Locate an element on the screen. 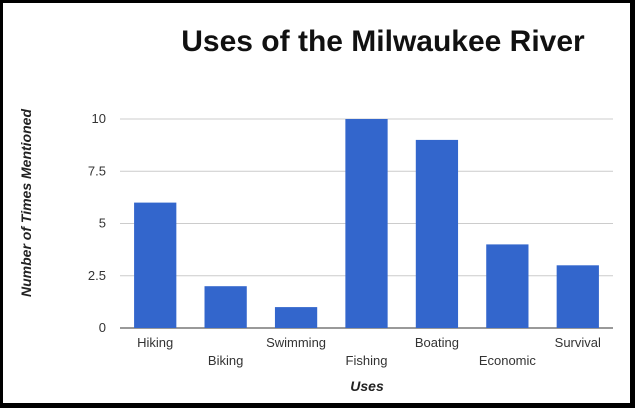 The width and height of the screenshot is (635, 411). bar-swimming is located at coordinates (296, 317).